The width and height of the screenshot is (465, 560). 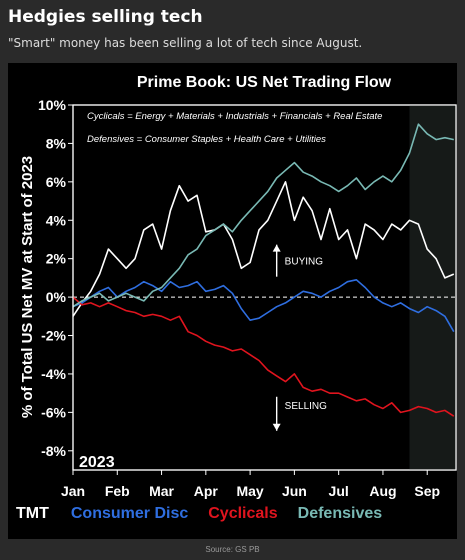 I want to click on legend-item-consumer-disc: Consumer Disc, so click(x=129, y=513).